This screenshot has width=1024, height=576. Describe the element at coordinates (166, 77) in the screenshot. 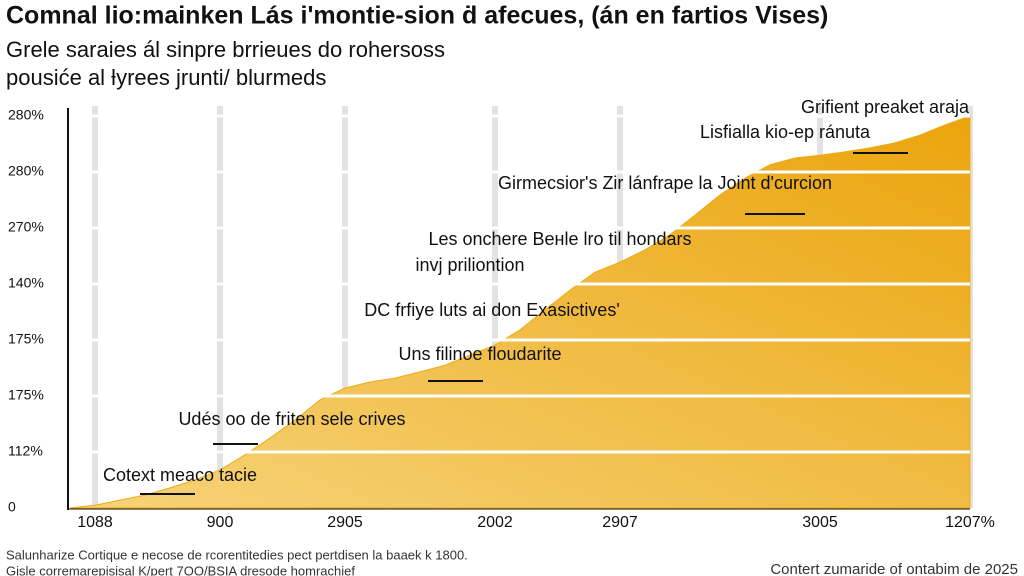

I see `subtitle: pousiće al ƚyrees jrunti/ blurmeds` at that location.